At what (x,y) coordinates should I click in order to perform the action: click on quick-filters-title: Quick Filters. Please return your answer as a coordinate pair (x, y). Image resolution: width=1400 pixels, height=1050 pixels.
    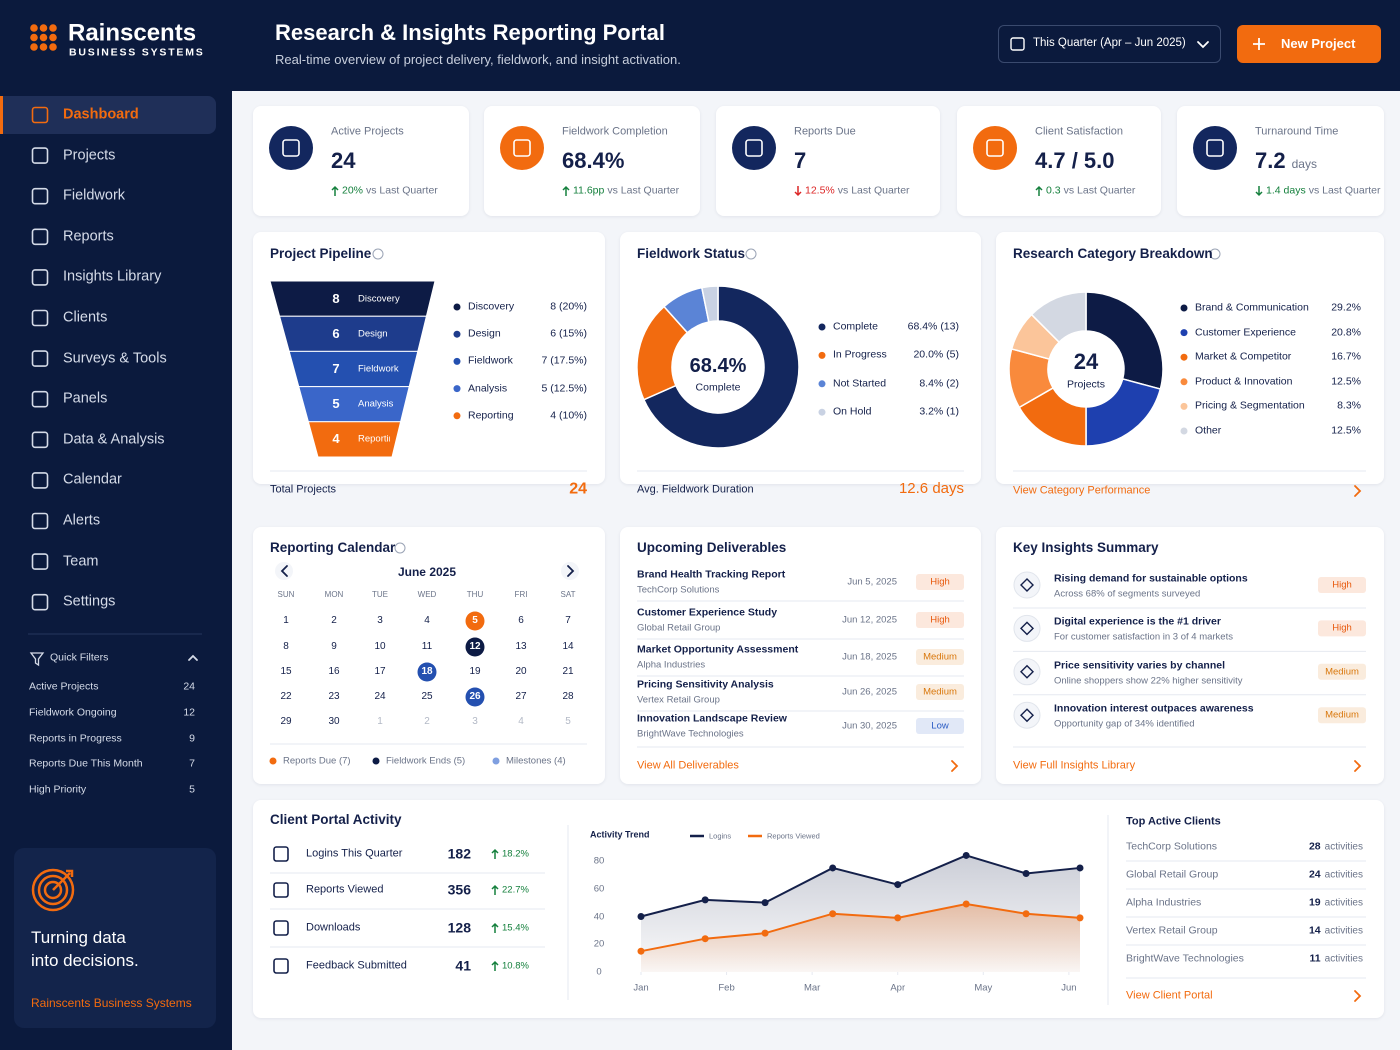
    Looking at the image, I should click on (79, 657).